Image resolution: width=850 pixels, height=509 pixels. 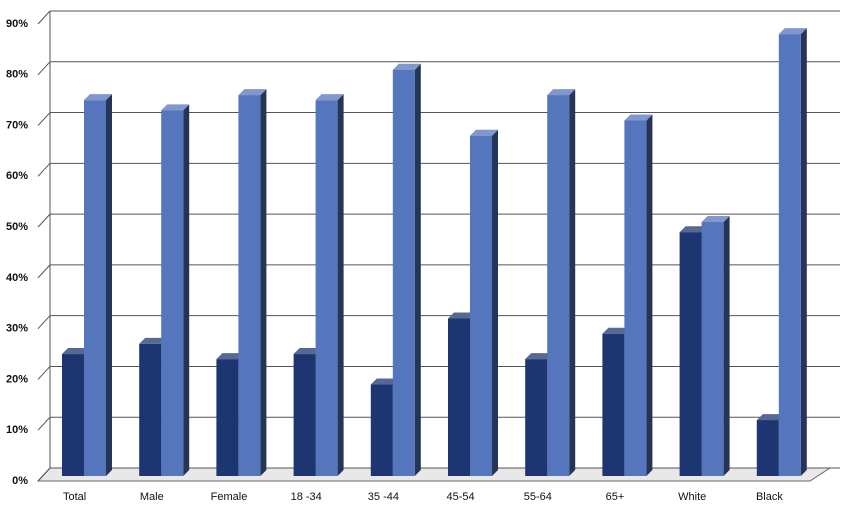 What do you see at coordinates (17, 430) in the screenshot?
I see `y-tick-label: 10%` at bounding box center [17, 430].